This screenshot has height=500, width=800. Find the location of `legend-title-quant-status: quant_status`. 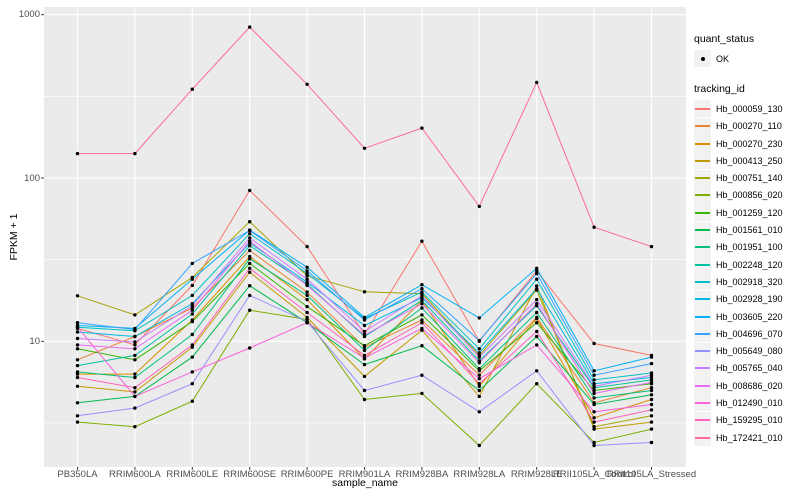

legend-title-quant-status: quant_status is located at coordinates (724, 39).